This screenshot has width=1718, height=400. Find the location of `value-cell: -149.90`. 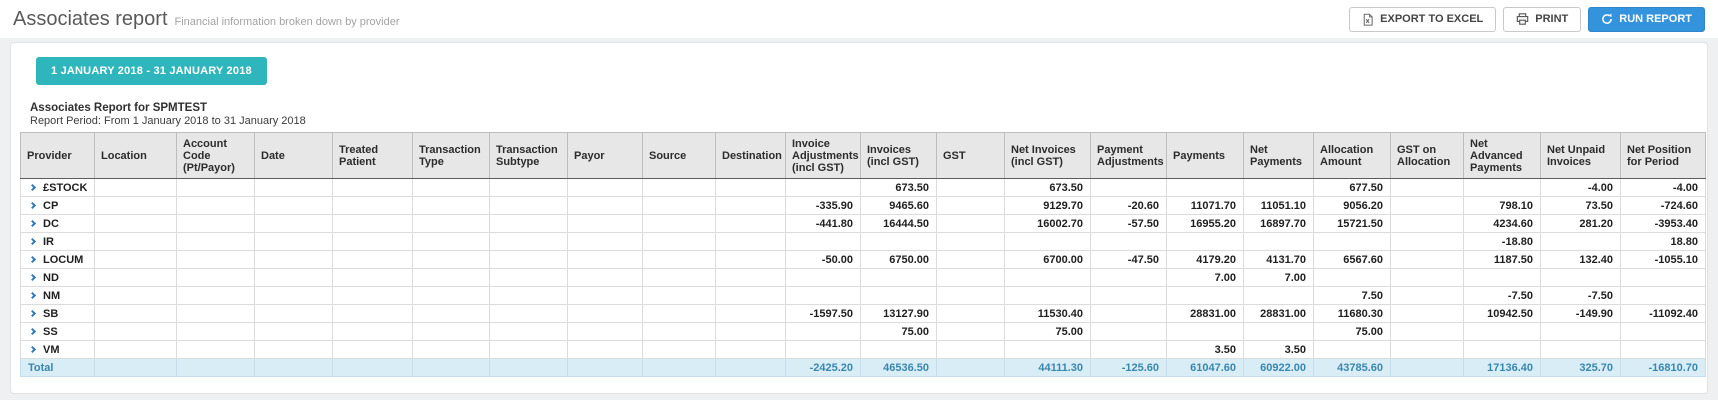

value-cell: -149.90 is located at coordinates (1580, 313).